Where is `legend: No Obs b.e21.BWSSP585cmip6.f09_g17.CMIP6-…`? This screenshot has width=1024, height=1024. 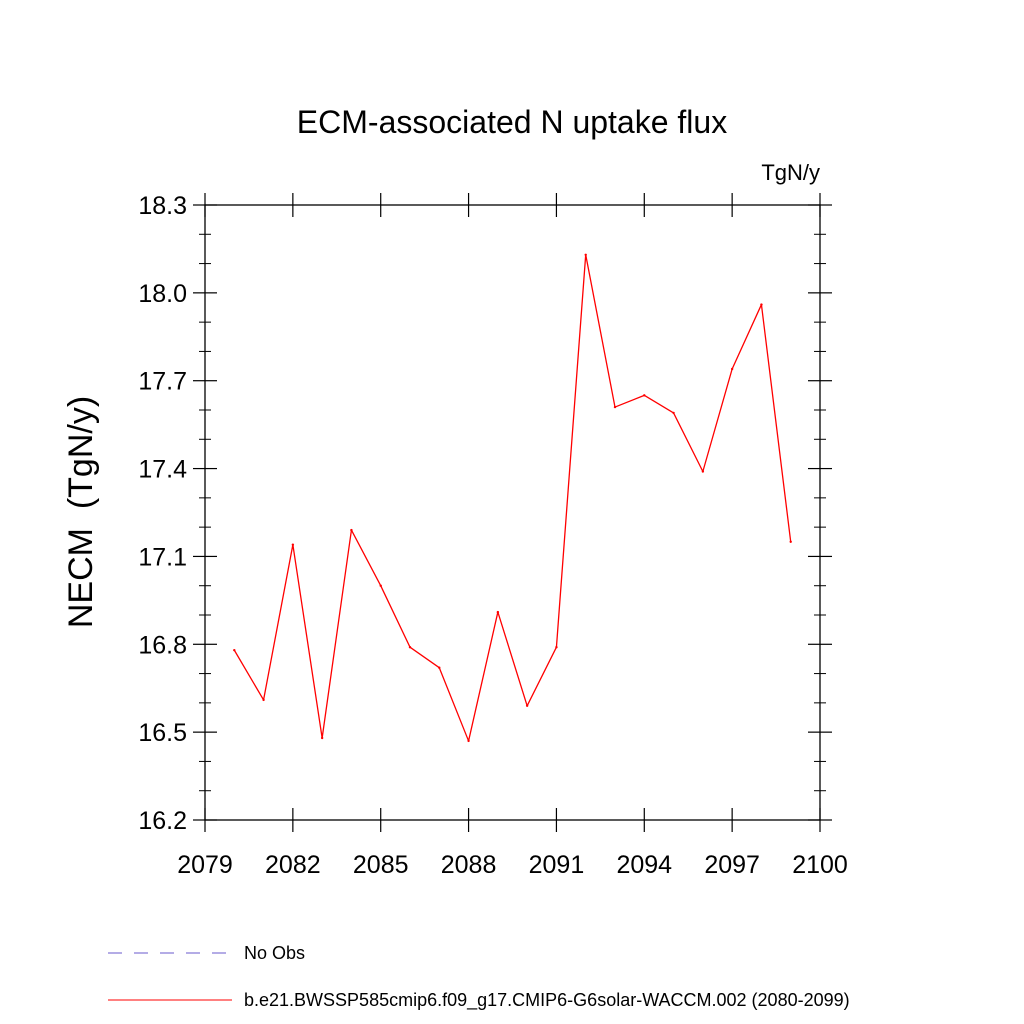 legend: No Obs b.e21.BWSSP585cmip6.f09_g17.CMIP6-… is located at coordinates (479, 977).